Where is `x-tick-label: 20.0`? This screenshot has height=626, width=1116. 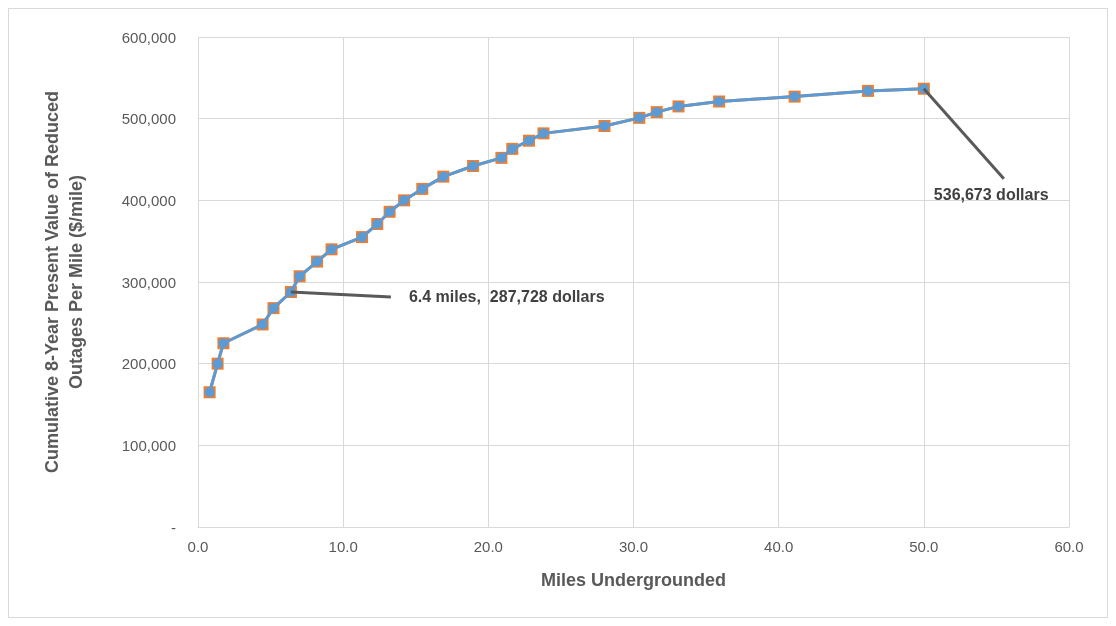 x-tick-label: 20.0 is located at coordinates (488, 546).